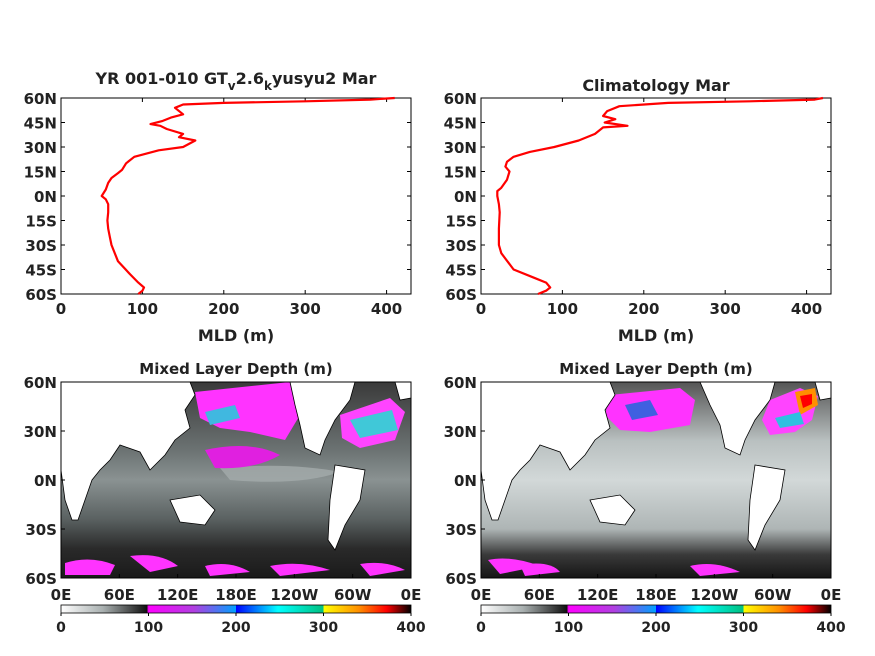 The image size is (875, 656). What do you see at coordinates (222, 415) in the screenshot?
I see `kuroshio-core-left` at bounding box center [222, 415].